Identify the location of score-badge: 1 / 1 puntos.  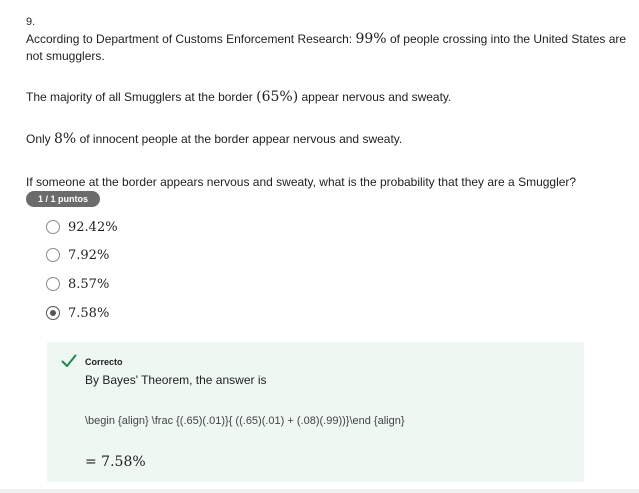
(63, 199).